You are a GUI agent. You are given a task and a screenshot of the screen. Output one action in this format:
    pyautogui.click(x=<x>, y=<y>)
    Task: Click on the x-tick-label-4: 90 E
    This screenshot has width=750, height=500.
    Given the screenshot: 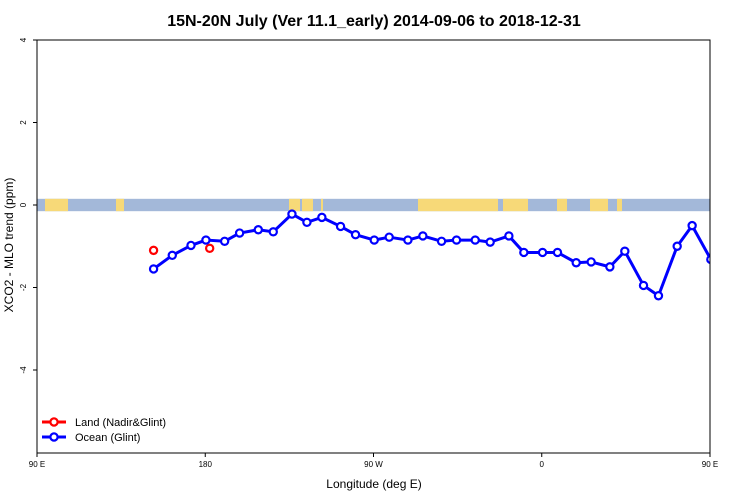 What is the action you would take?
    pyautogui.click(x=710, y=464)
    